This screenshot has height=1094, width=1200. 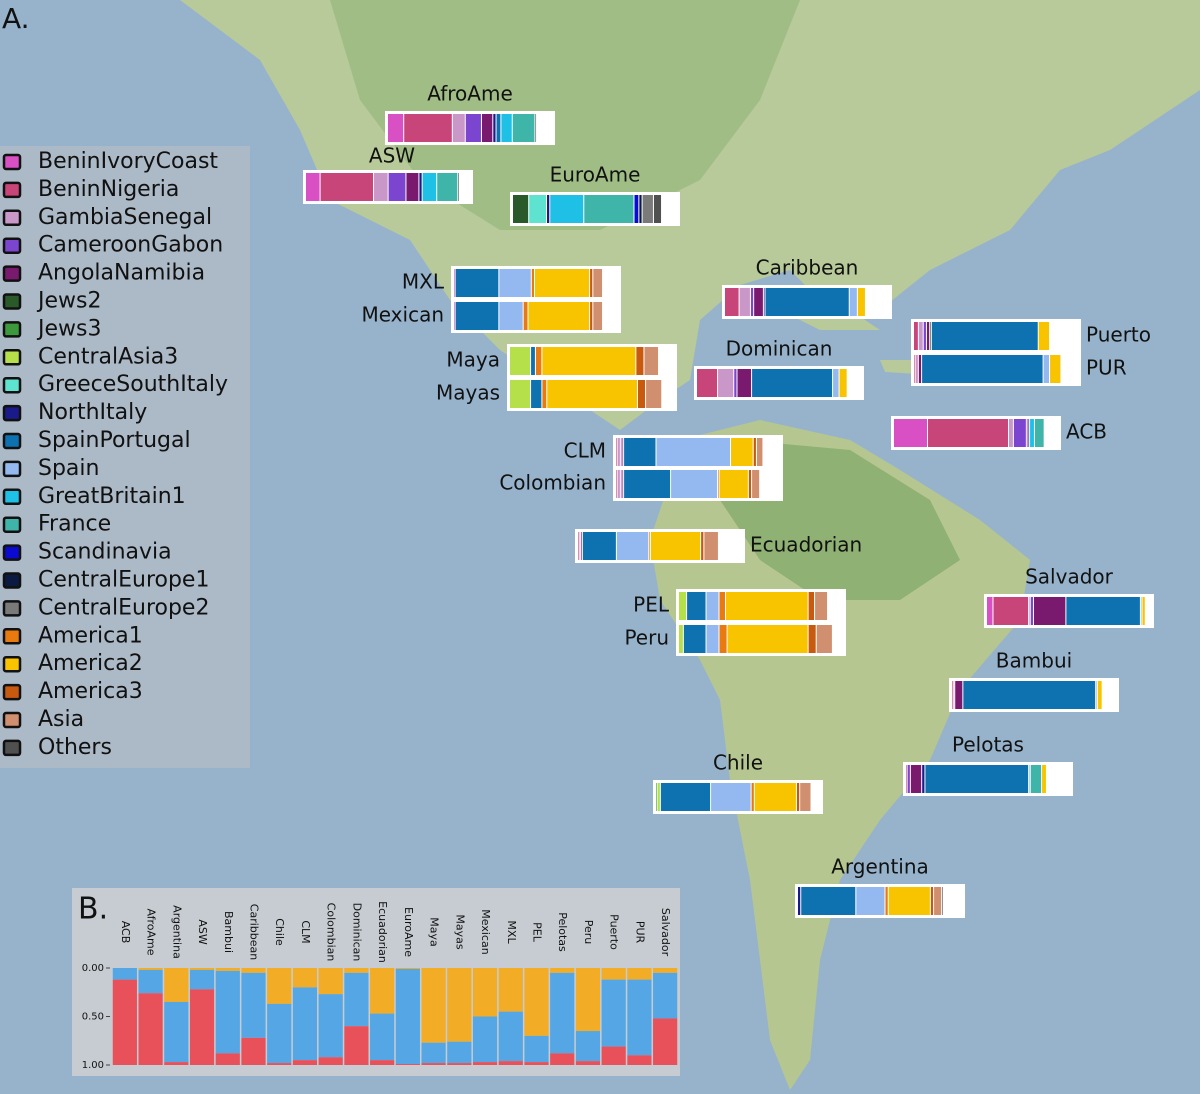 What do you see at coordinates (108, 189) in the screenshot?
I see `legend-label: BeninNigeria` at bounding box center [108, 189].